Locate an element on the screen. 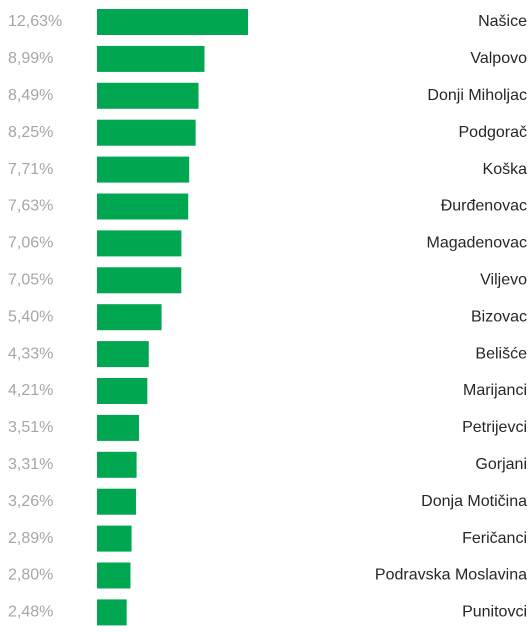 The image size is (530, 632). value-label: 3,51% is located at coordinates (30, 427).